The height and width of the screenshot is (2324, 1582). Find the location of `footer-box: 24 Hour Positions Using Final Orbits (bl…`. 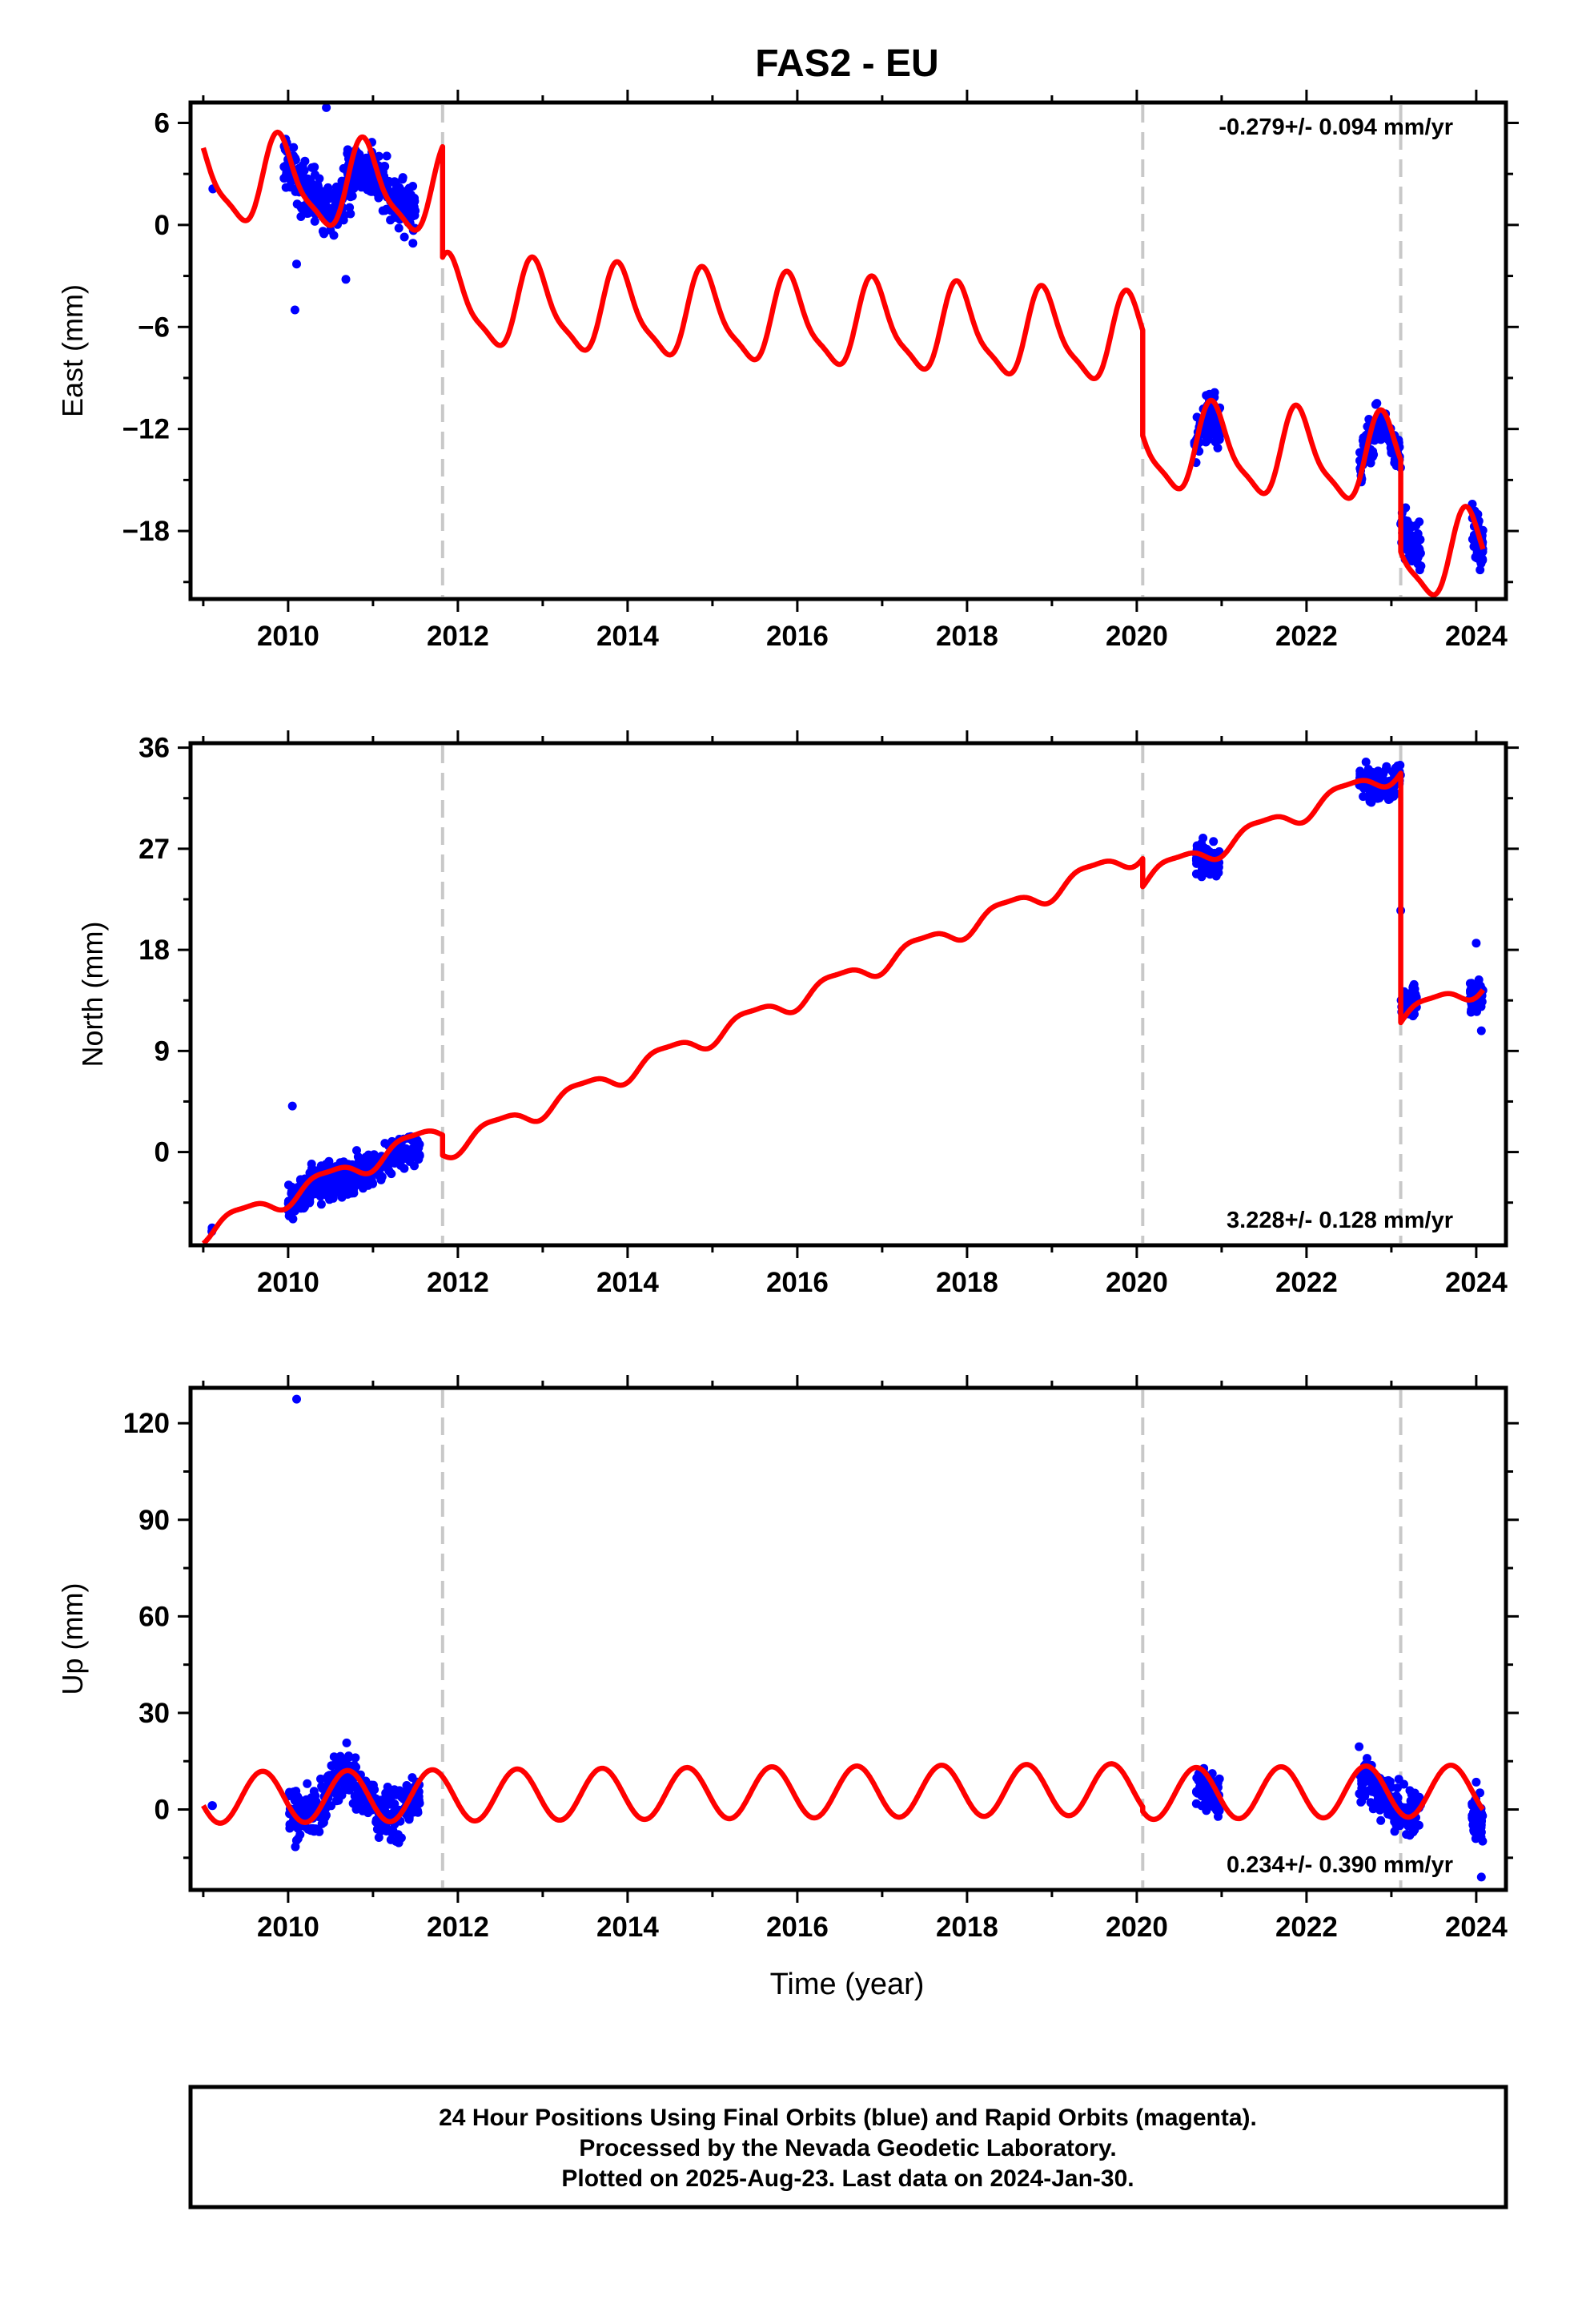

footer-box: 24 Hour Positions Using Final Orbits (bl… is located at coordinates (848, 2147).